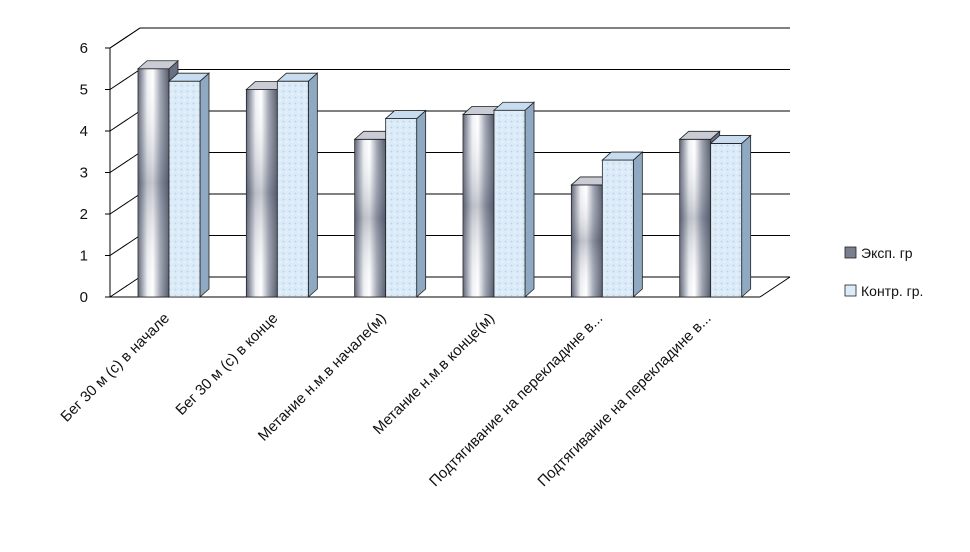 Image resolution: width=970 pixels, height=552 pixels. Describe the element at coordinates (84, 90) in the screenshot. I see `y-tick-label: 5` at that location.